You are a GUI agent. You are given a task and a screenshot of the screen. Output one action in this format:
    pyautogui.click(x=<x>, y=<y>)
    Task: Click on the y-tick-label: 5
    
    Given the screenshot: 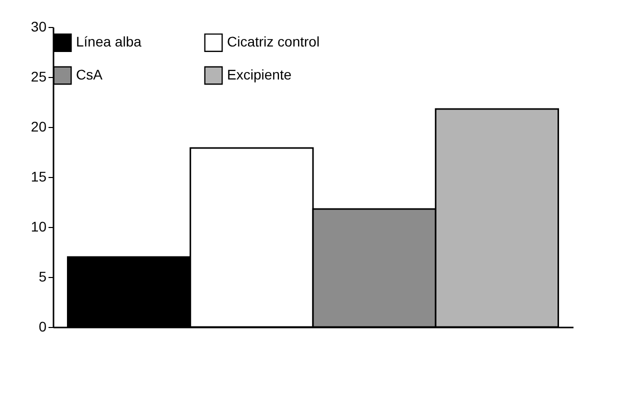 What is the action you would take?
    pyautogui.click(x=42, y=276)
    